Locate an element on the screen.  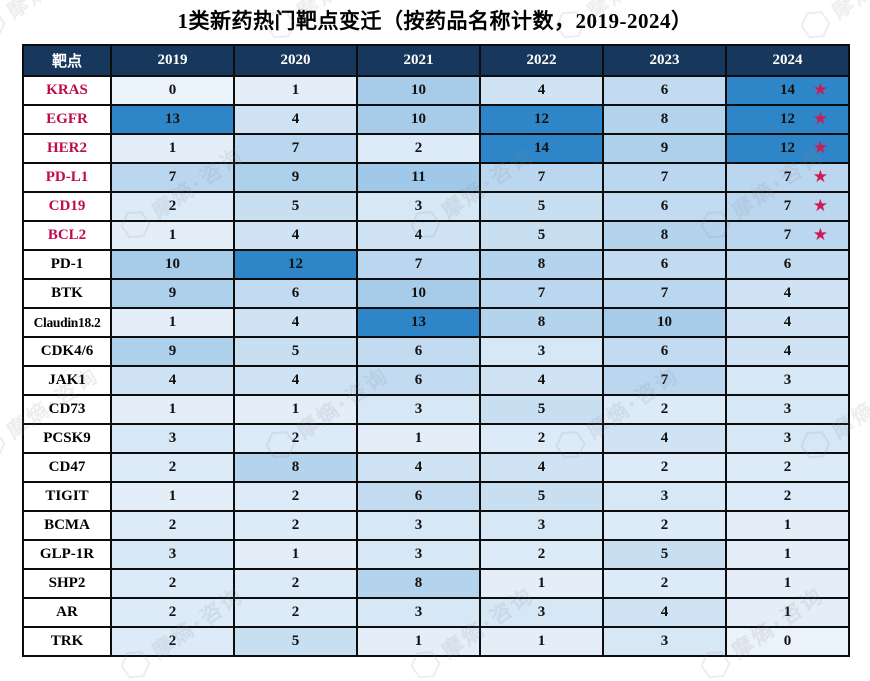
value-cell-Claudin18.2-2023: 10 is located at coordinates (664, 322).